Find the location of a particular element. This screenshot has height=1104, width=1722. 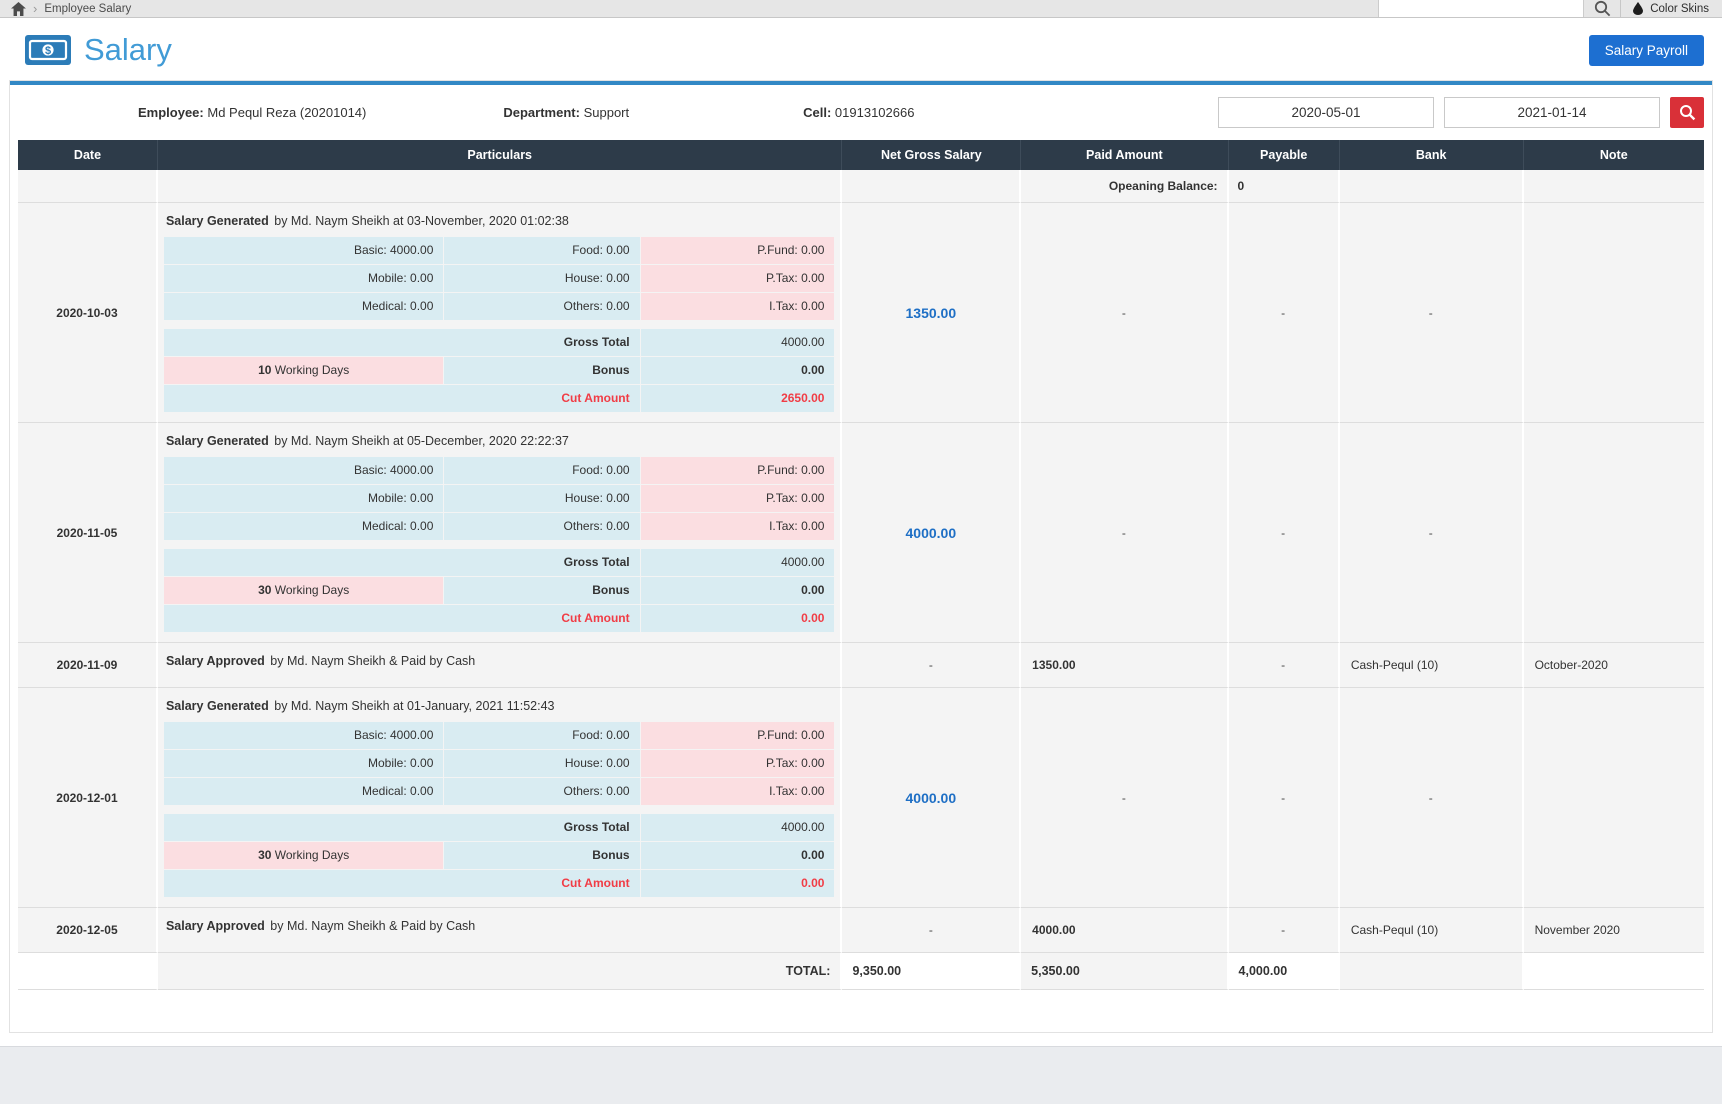

search-icon is located at coordinates (1687, 112).